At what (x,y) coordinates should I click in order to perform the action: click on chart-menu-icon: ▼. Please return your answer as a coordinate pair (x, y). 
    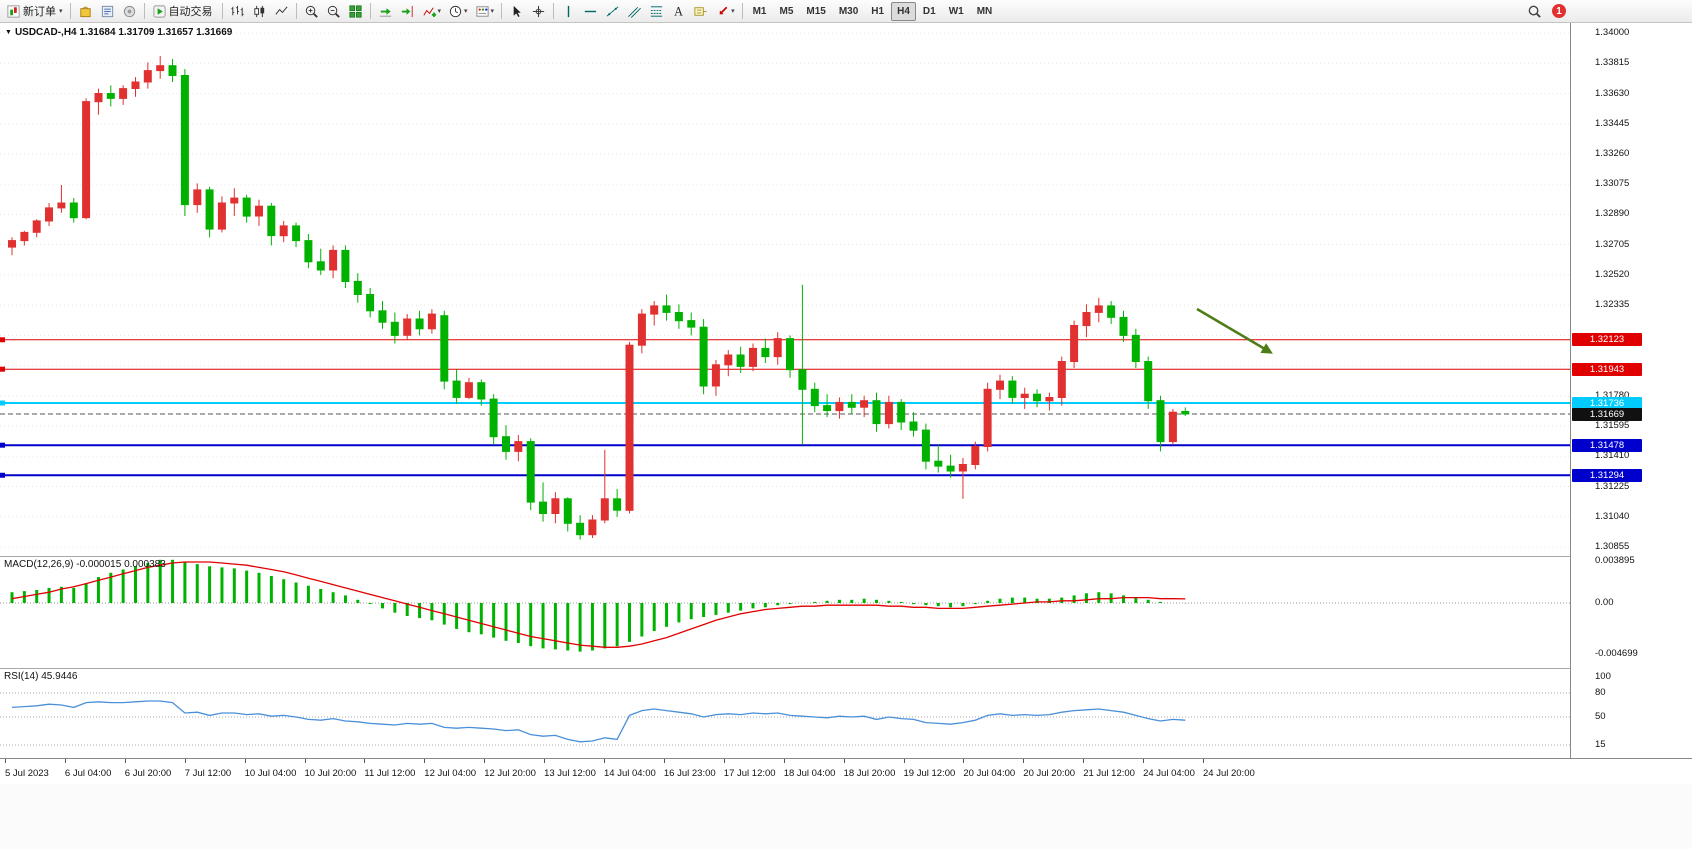
    Looking at the image, I should click on (8, 32).